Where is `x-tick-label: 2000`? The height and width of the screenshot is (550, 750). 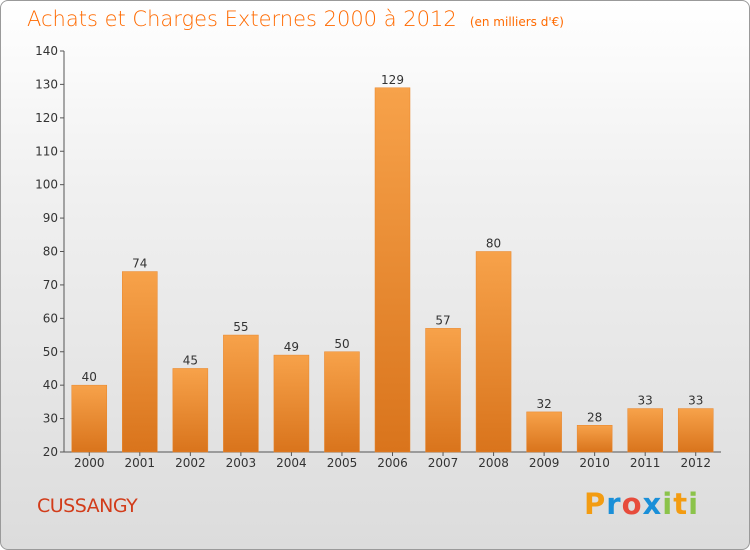 x-tick-label: 2000 is located at coordinates (89, 463).